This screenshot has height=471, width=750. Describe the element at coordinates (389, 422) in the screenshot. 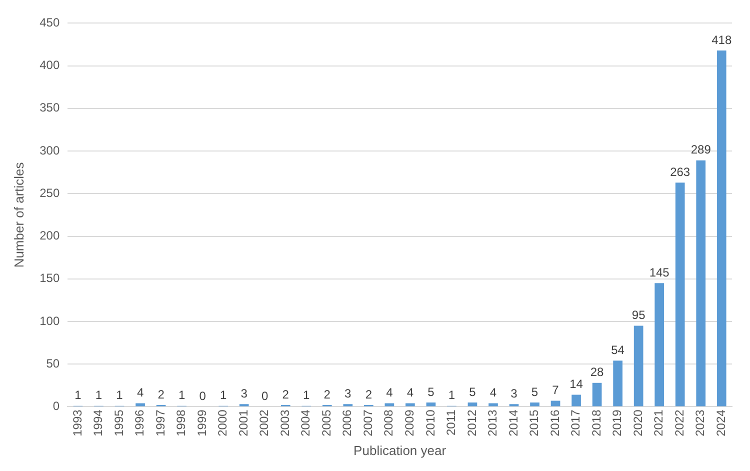

I see `x-tick-label: 2008` at that location.